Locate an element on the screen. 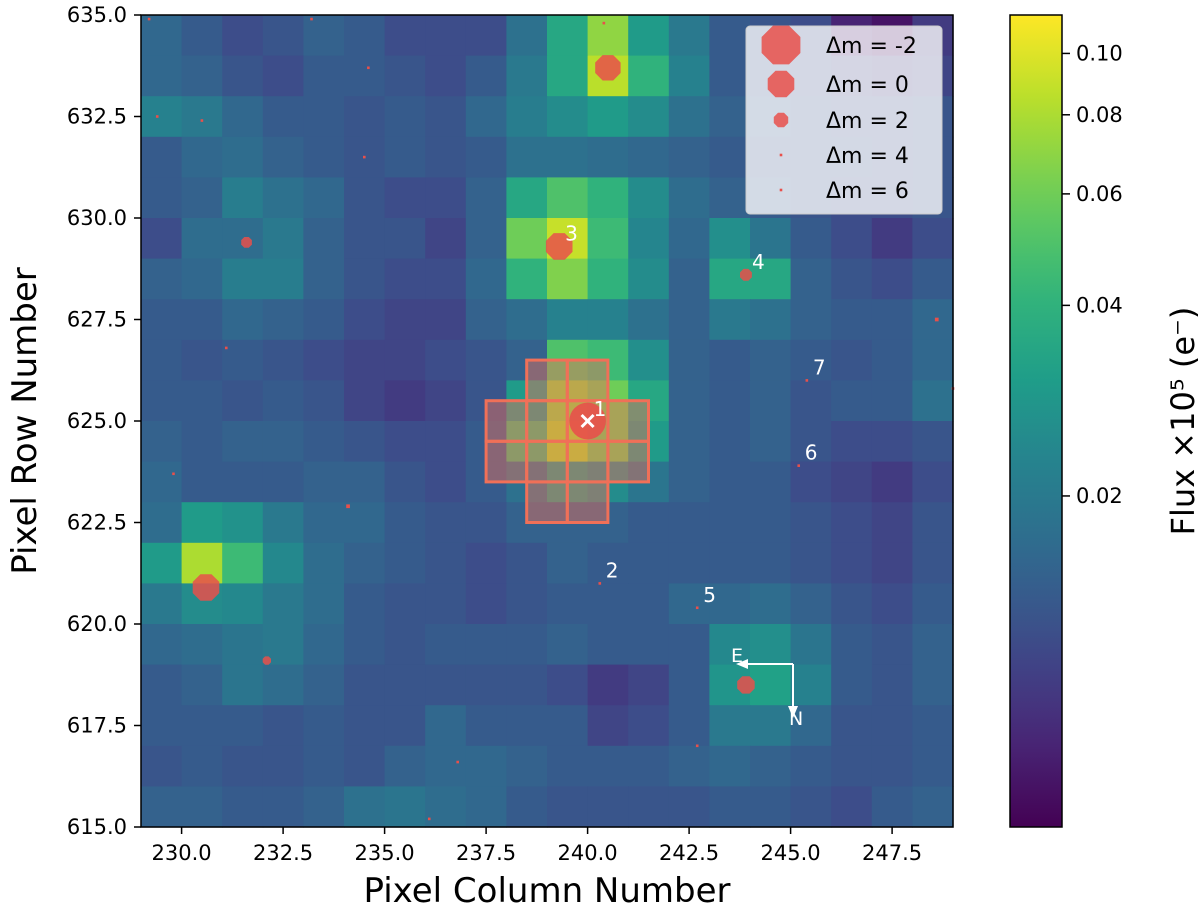 The image size is (1200, 913). x-tick-label: 247.5 is located at coordinates (892, 853).